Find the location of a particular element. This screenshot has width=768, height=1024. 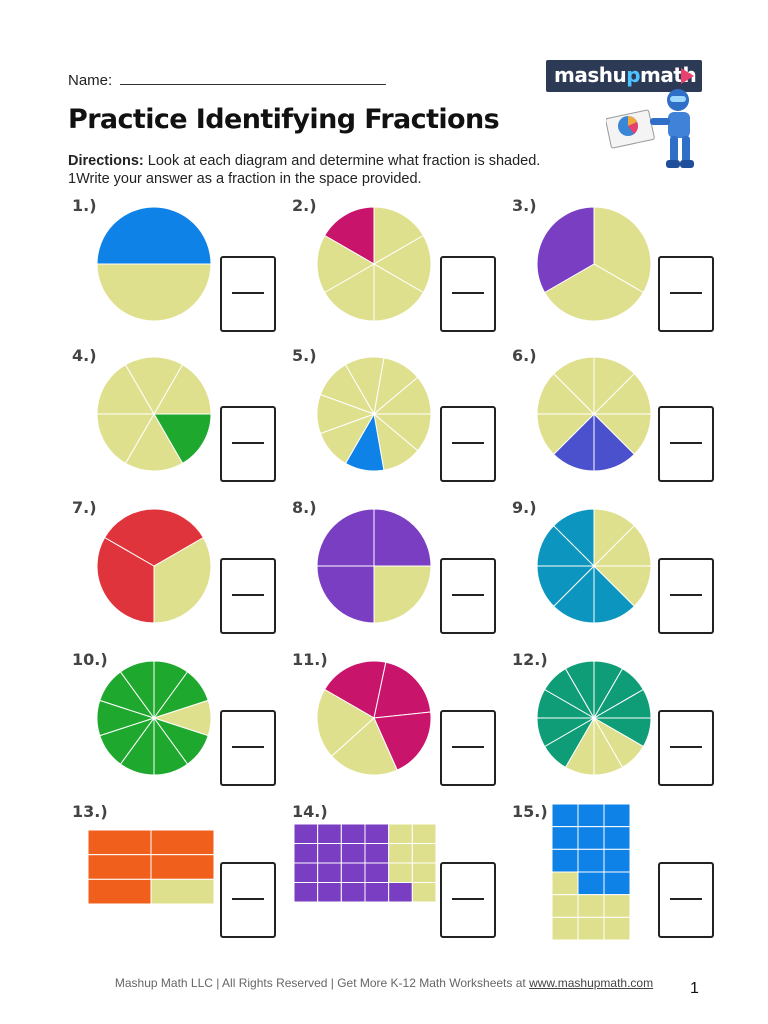

name-field: Name: is located at coordinates (227, 79).